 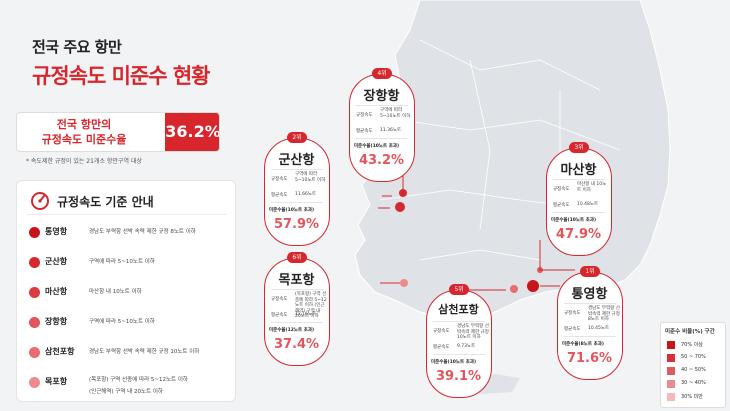 I want to click on avg-value: 11.66노트, so click(x=306, y=194).